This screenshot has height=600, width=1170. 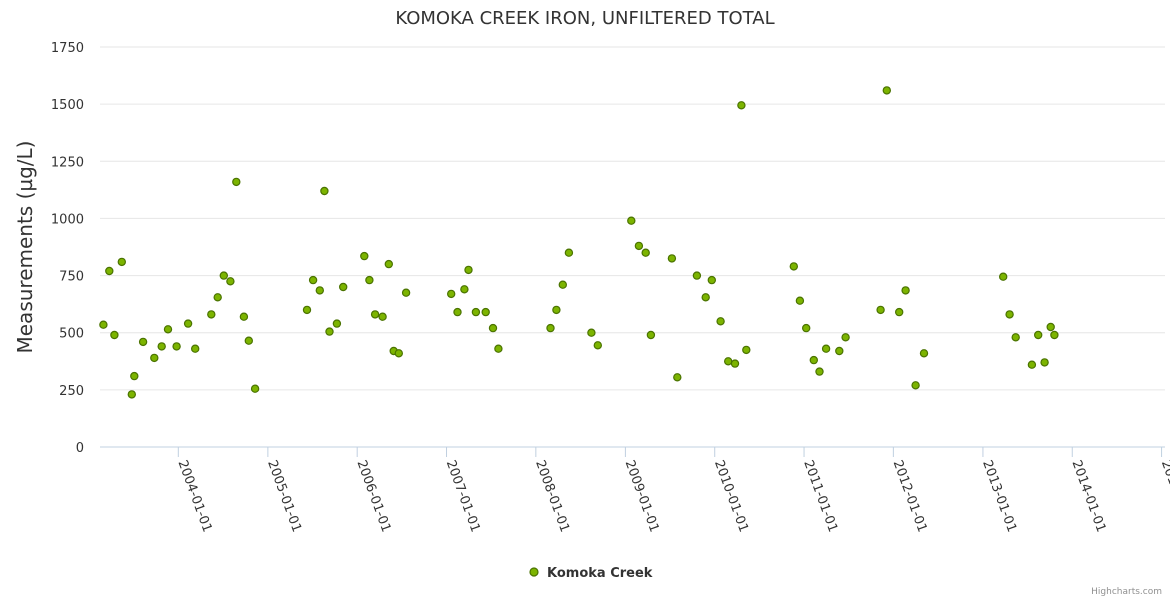 What do you see at coordinates (731, 496) in the screenshot?
I see `x-tick-label: 2010-01-01` at bounding box center [731, 496].